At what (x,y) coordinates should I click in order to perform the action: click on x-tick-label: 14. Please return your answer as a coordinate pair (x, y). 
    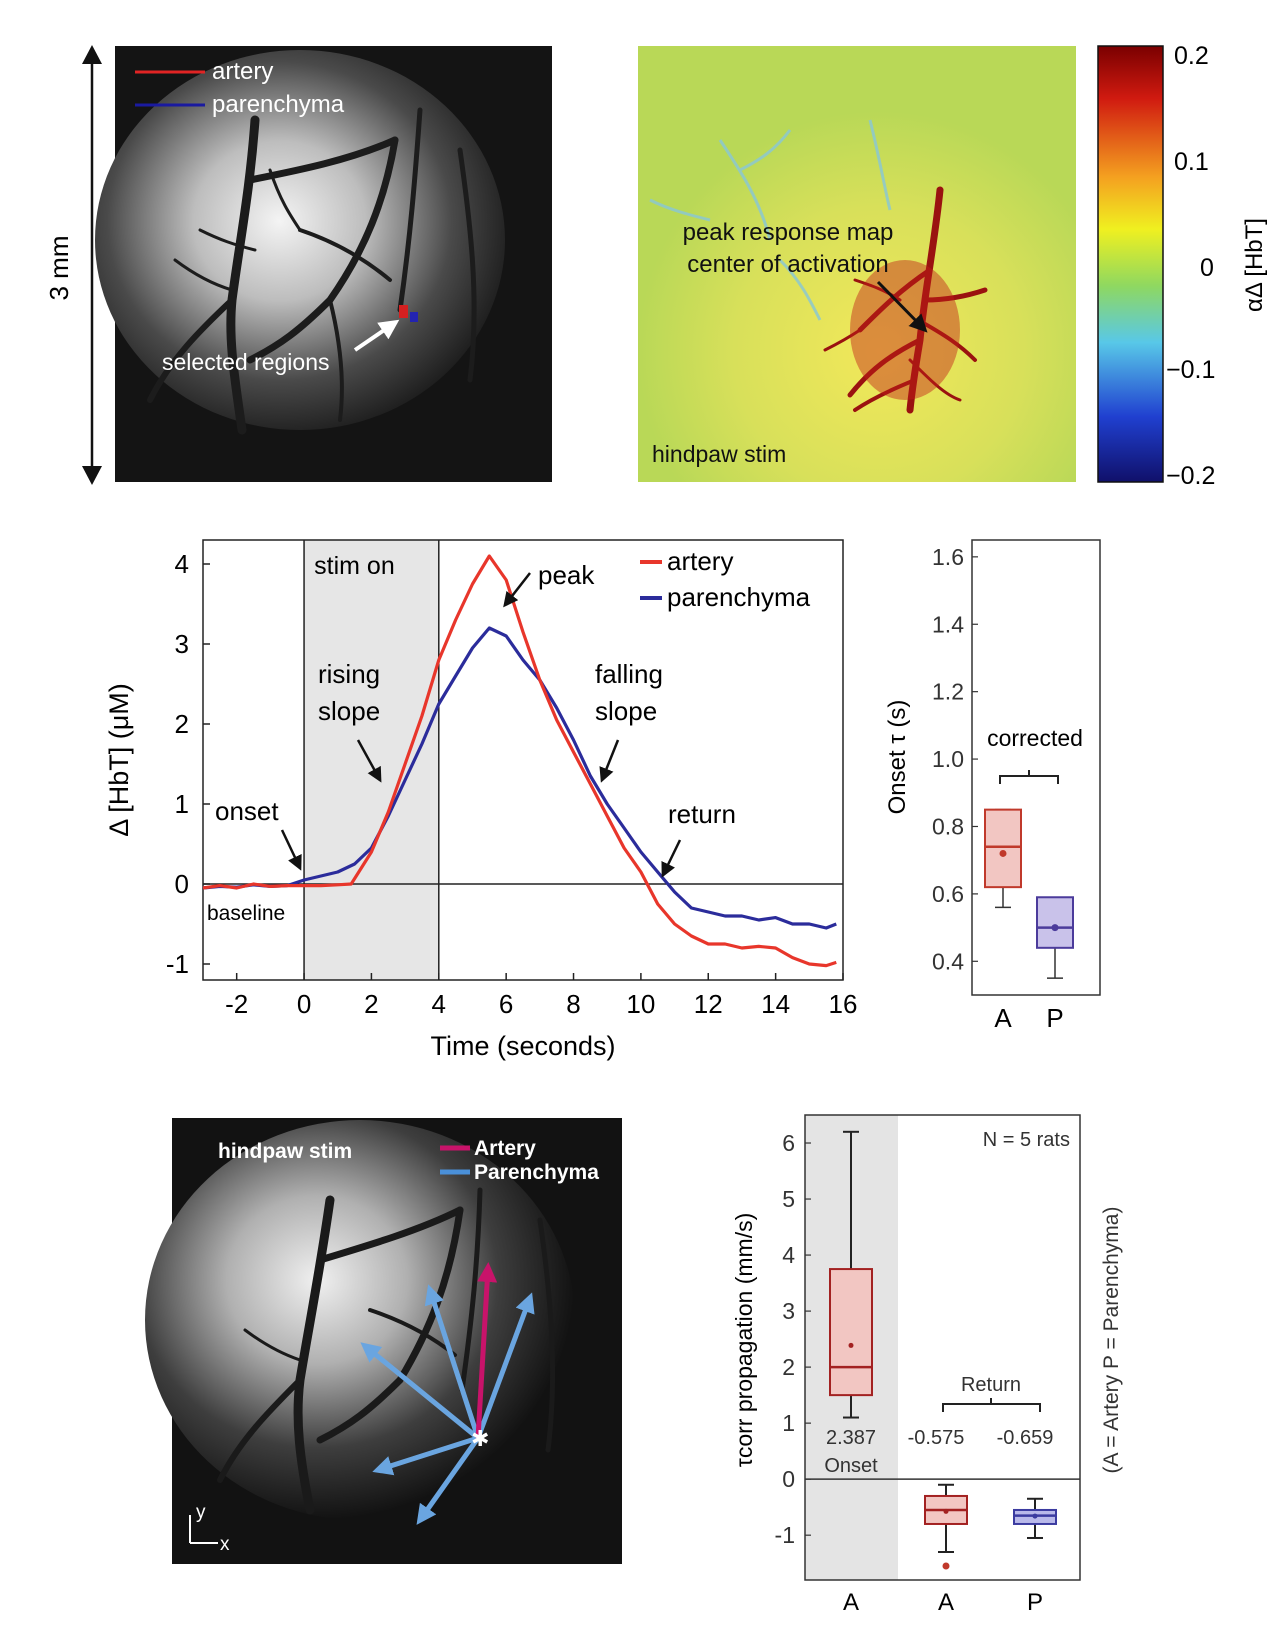
    Looking at the image, I should click on (775, 1004).